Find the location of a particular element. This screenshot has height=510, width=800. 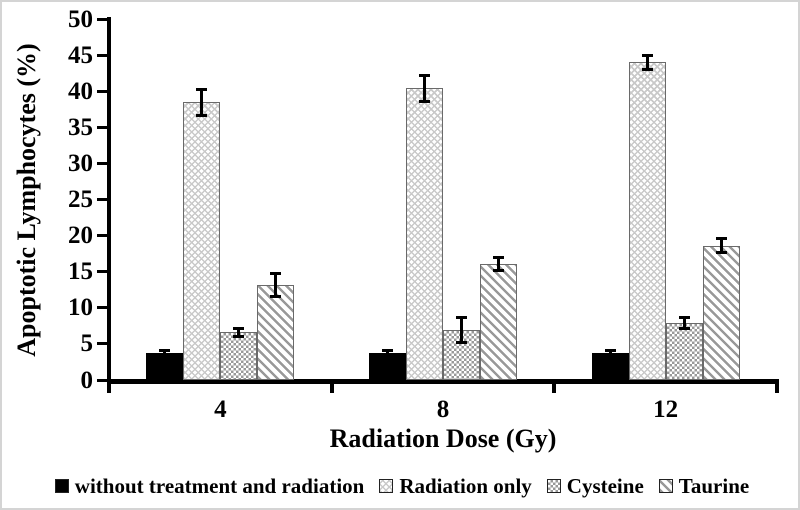

error-bar-radiation-only-4-gy is located at coordinates (202, 102).